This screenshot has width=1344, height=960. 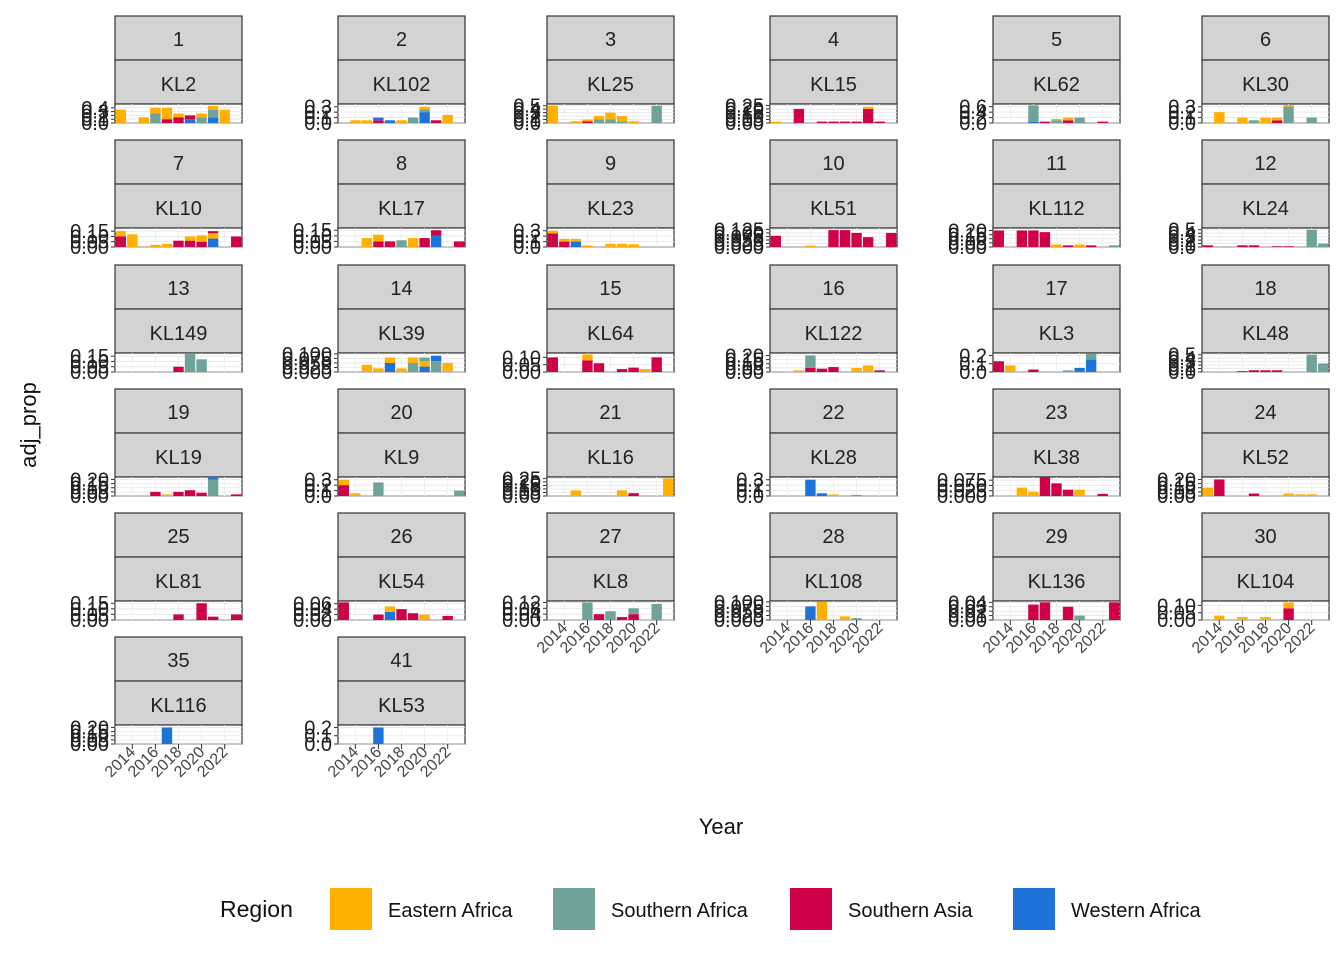 What do you see at coordinates (178, 661) in the screenshot?
I see `strip-label-index: 35` at bounding box center [178, 661].